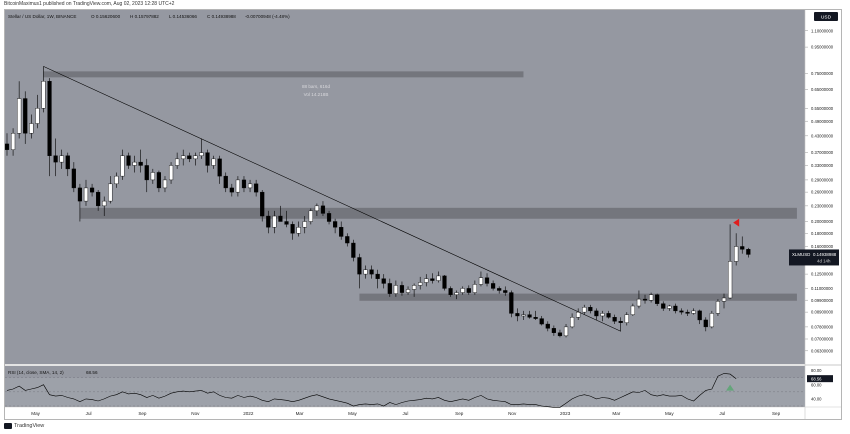 The image size is (850, 434). Describe the element at coordinates (248, 413) in the screenshot. I see `time-tick-label: 2022` at that location.